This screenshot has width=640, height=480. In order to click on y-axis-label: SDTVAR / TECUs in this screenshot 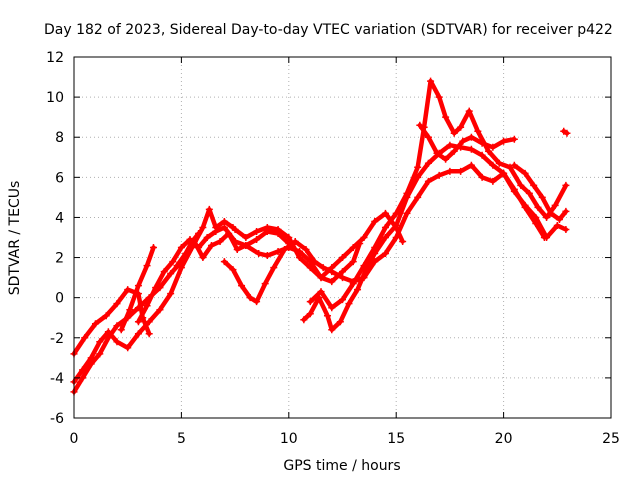, I will do `click(15, 238)`.